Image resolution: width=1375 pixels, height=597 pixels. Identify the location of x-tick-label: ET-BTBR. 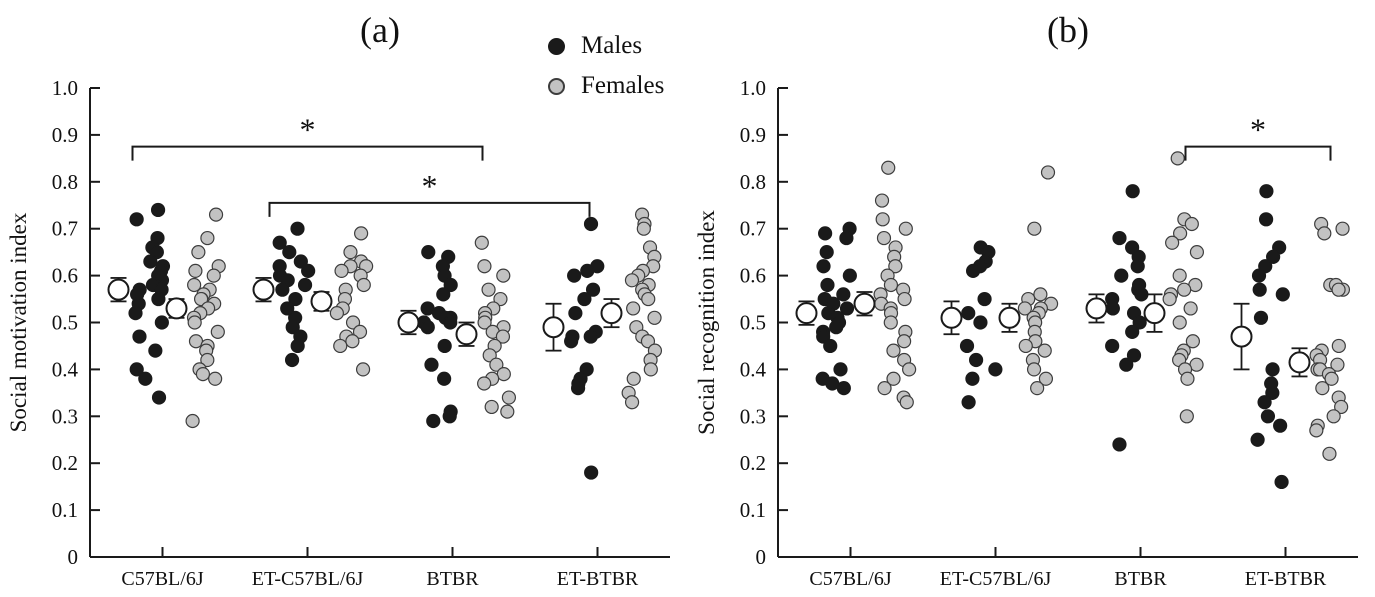
(1286, 579).